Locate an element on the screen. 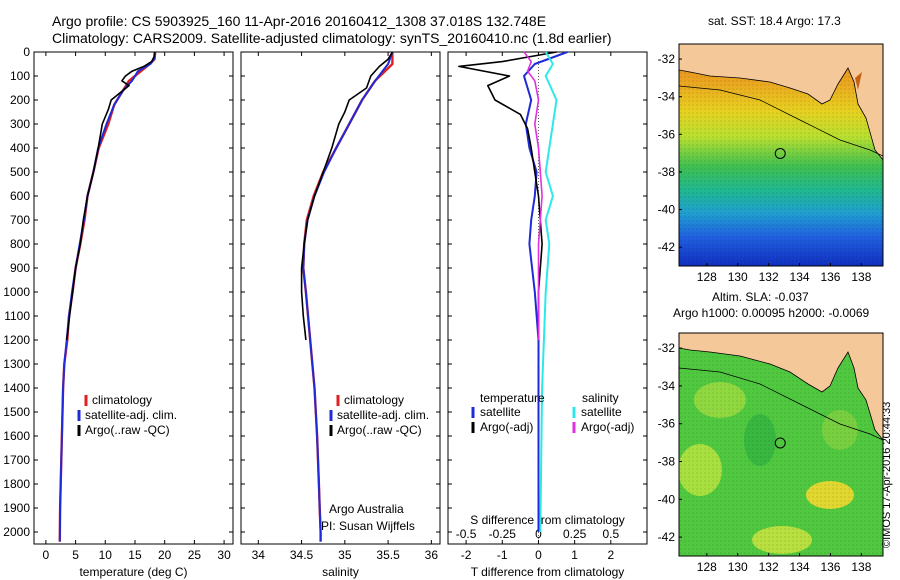 The image size is (900, 580). land-gulf is located at coordinates (858, 81).